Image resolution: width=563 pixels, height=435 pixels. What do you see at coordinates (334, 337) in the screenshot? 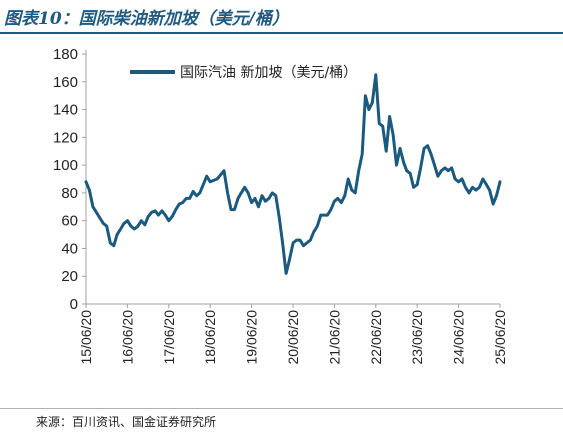
I see `x-tick-label: 21/06/20` at bounding box center [334, 337].